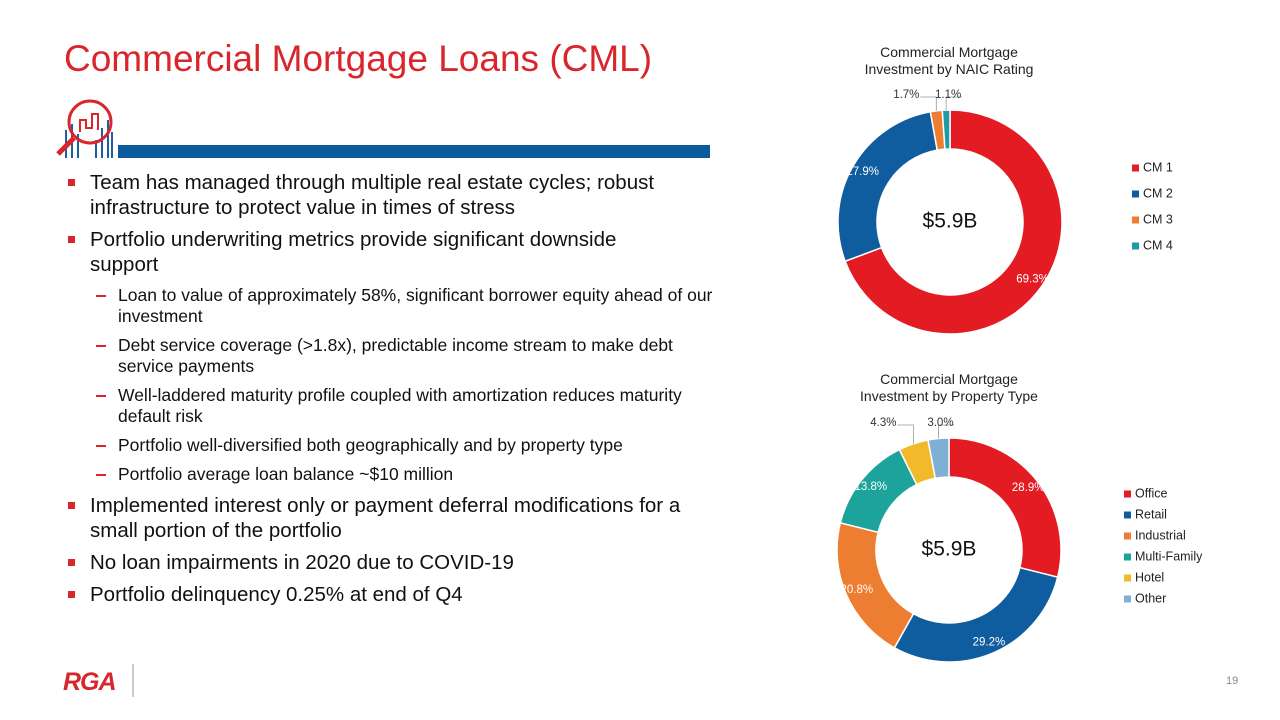  Describe the element at coordinates (1158, 245) in the screenshot. I see `legend-label: CM 4` at that location.